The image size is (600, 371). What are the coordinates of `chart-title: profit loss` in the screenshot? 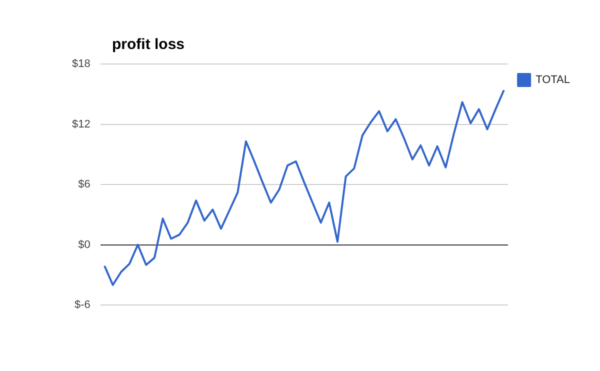 It's located at (148, 44).